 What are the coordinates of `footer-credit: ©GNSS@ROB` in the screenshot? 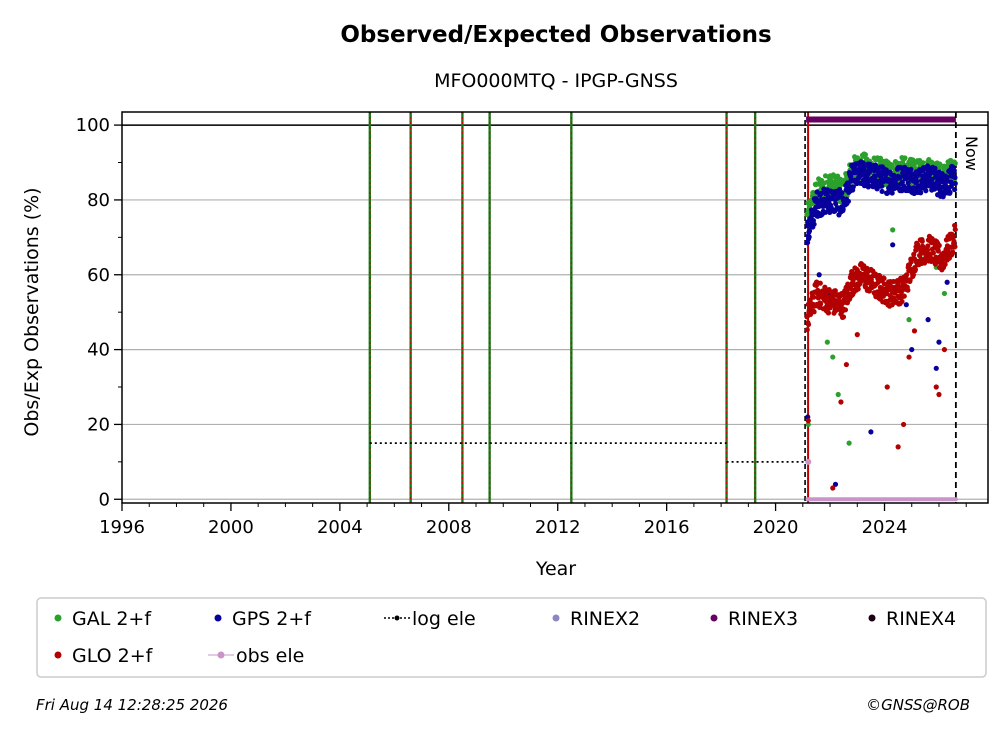 It's located at (918, 705).